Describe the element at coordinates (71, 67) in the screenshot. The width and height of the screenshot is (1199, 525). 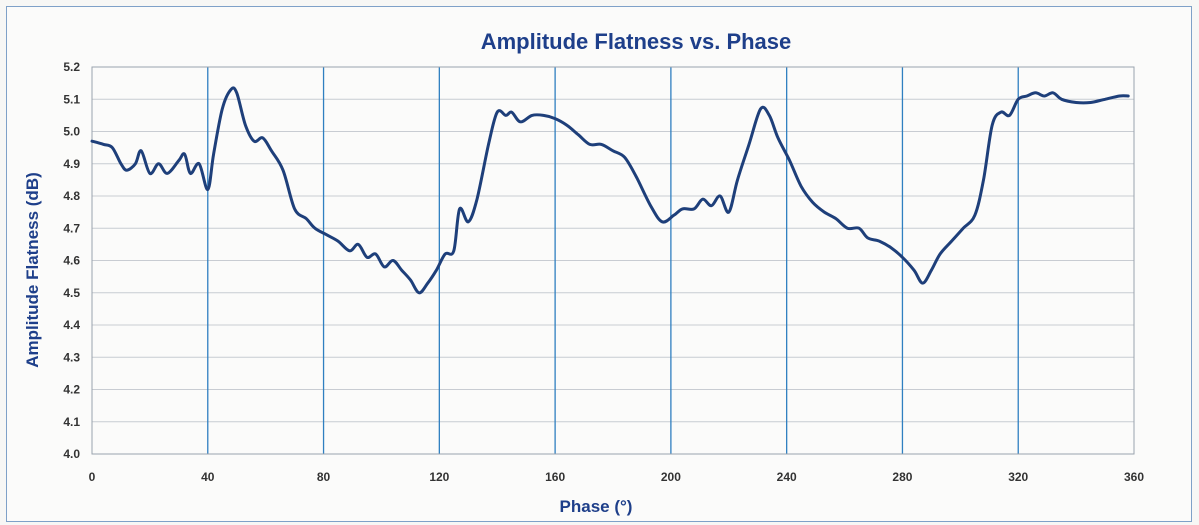
I see `y-tick-label: 5.2` at that location.